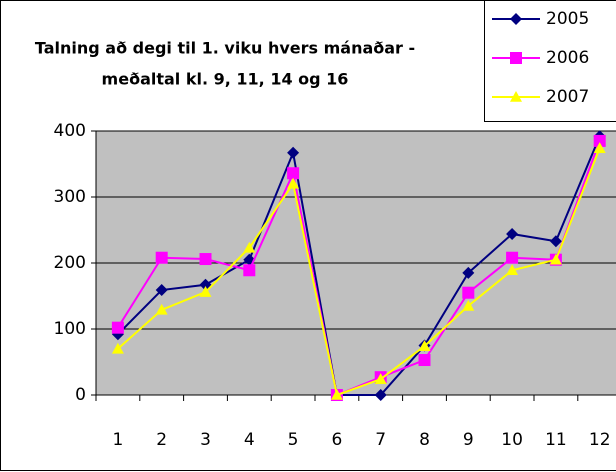 The image size is (616, 472). Describe the element at coordinates (424, 440) in the screenshot. I see `x-tick-label: 8` at that location.